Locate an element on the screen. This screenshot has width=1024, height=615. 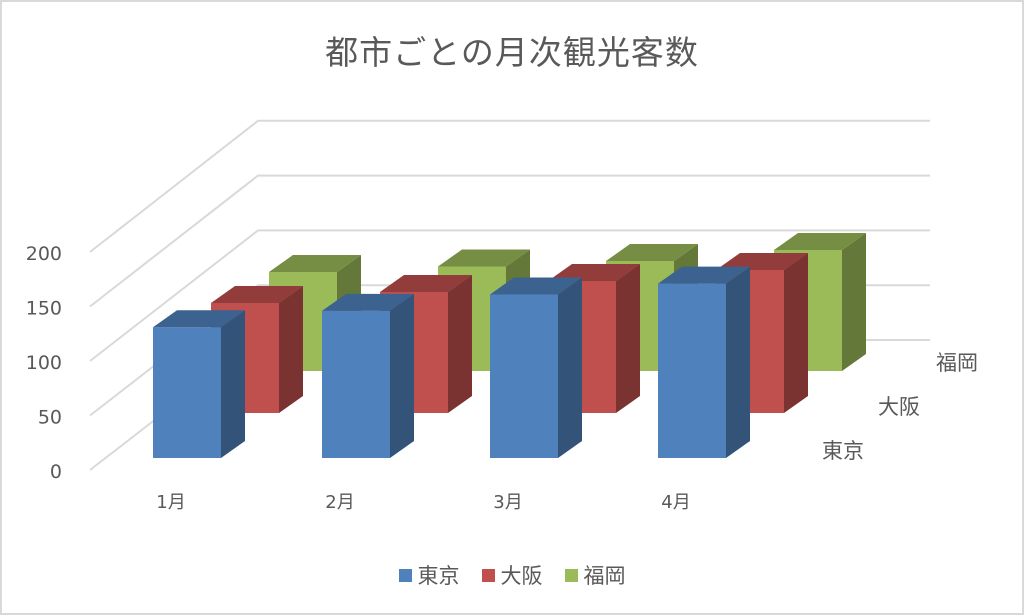
legend-label: 東京 is located at coordinates (438, 576).